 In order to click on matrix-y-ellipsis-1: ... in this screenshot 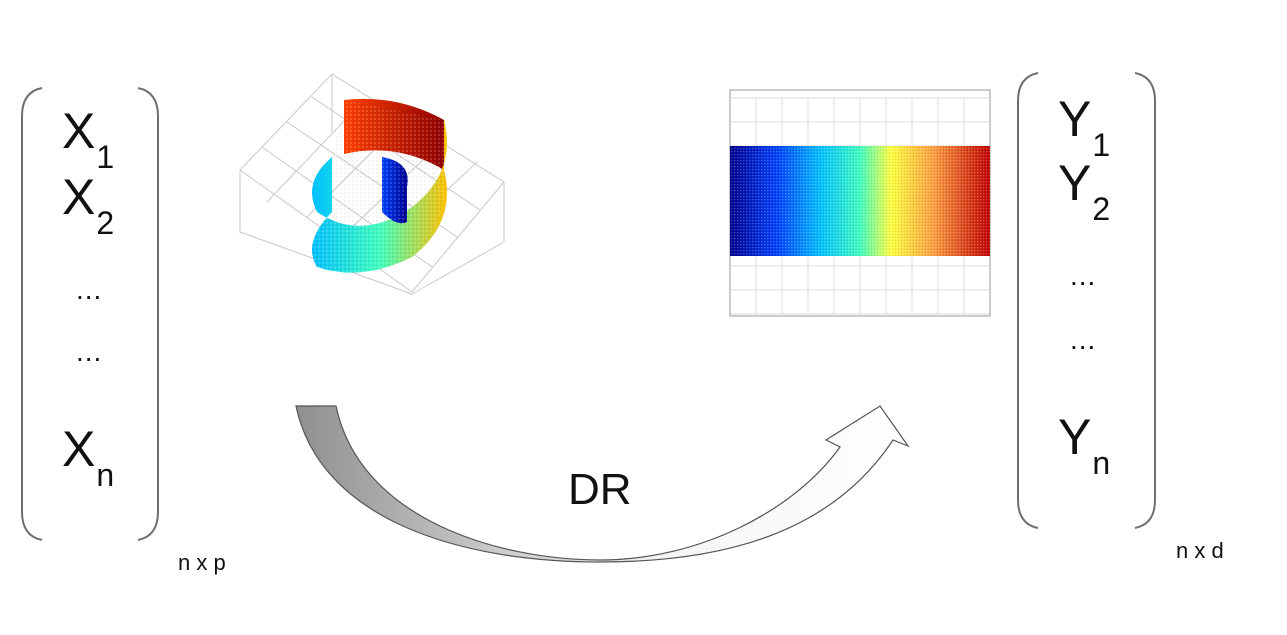, I will do `click(1083, 275)`.